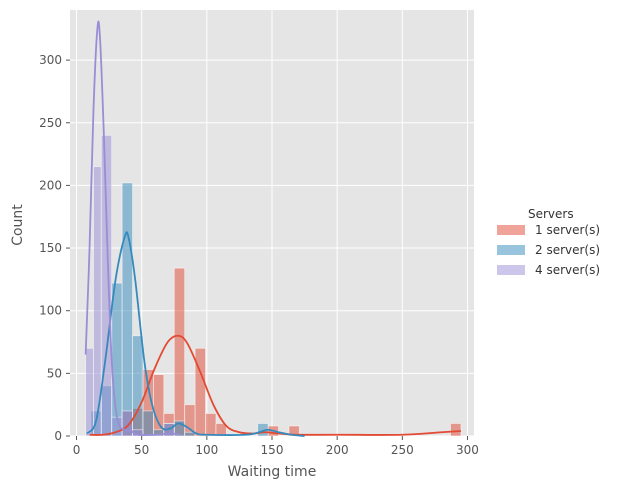 The image size is (623, 489). What do you see at coordinates (551, 214) in the screenshot?
I see `legend-title: Servers` at bounding box center [551, 214].